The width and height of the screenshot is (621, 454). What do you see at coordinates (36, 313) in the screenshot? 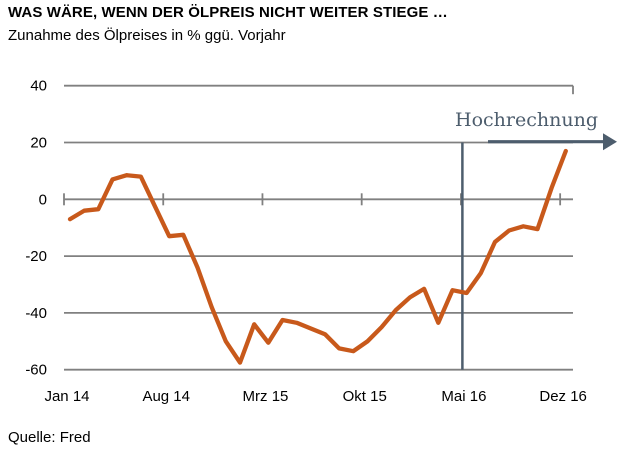
I see `y-tick-label: -40` at bounding box center [36, 313].